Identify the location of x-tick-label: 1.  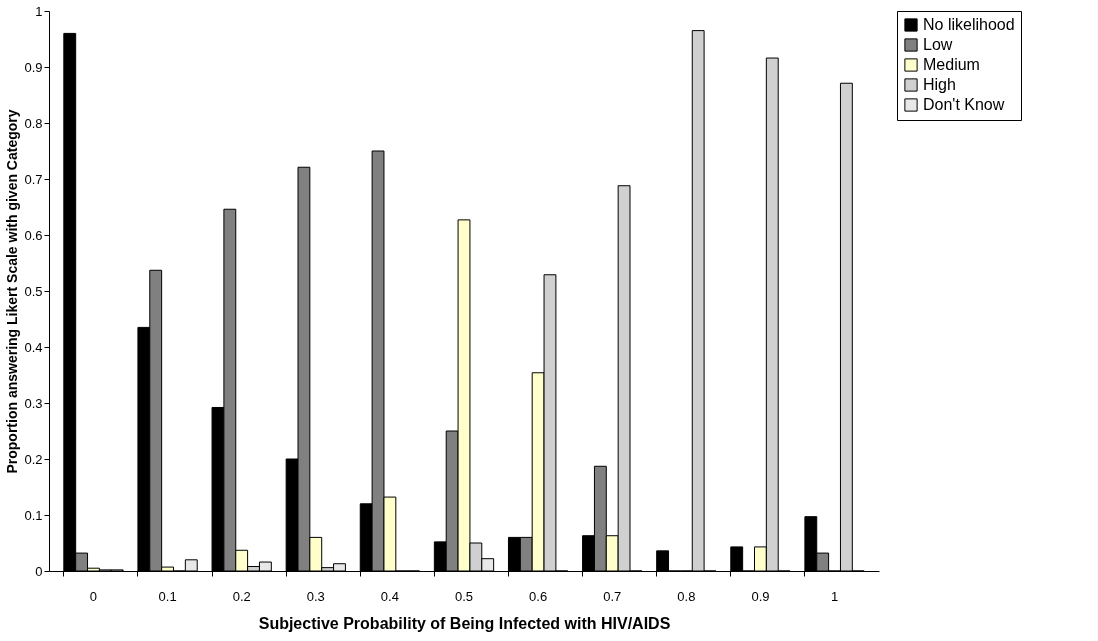
(834, 596).